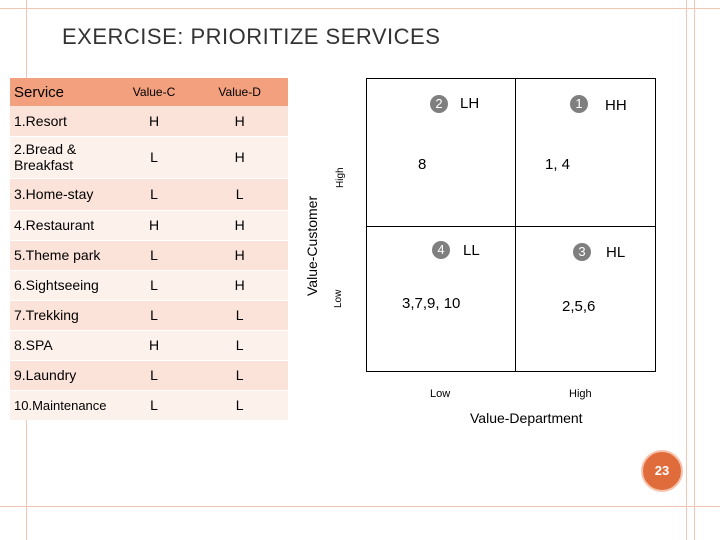 The height and width of the screenshot is (540, 720). Describe the element at coordinates (616, 252) in the screenshot. I see `quadrant-label-hl: HL` at that location.